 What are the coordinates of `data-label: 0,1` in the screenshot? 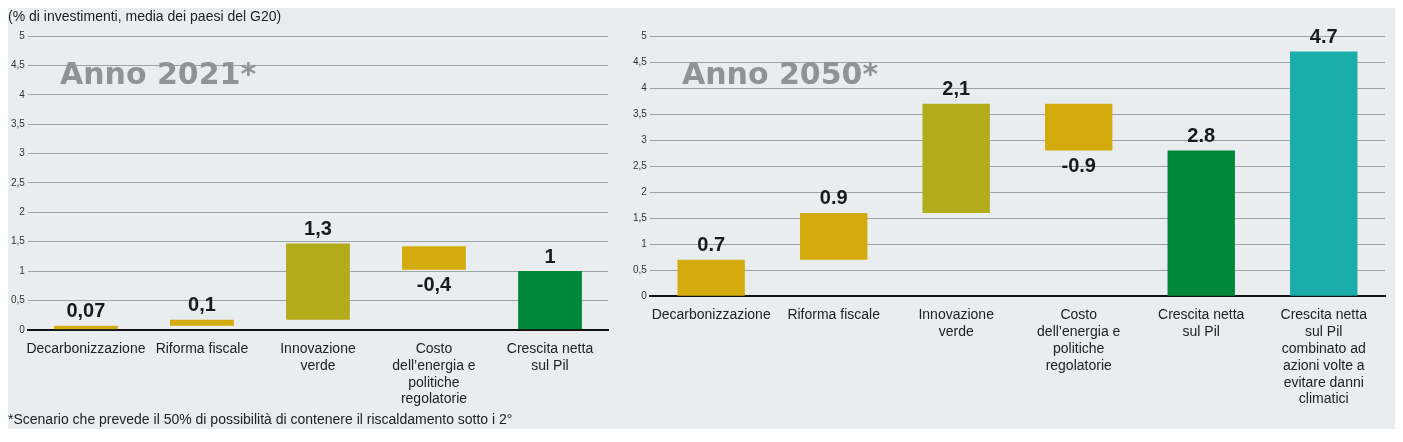 It's located at (202, 304).